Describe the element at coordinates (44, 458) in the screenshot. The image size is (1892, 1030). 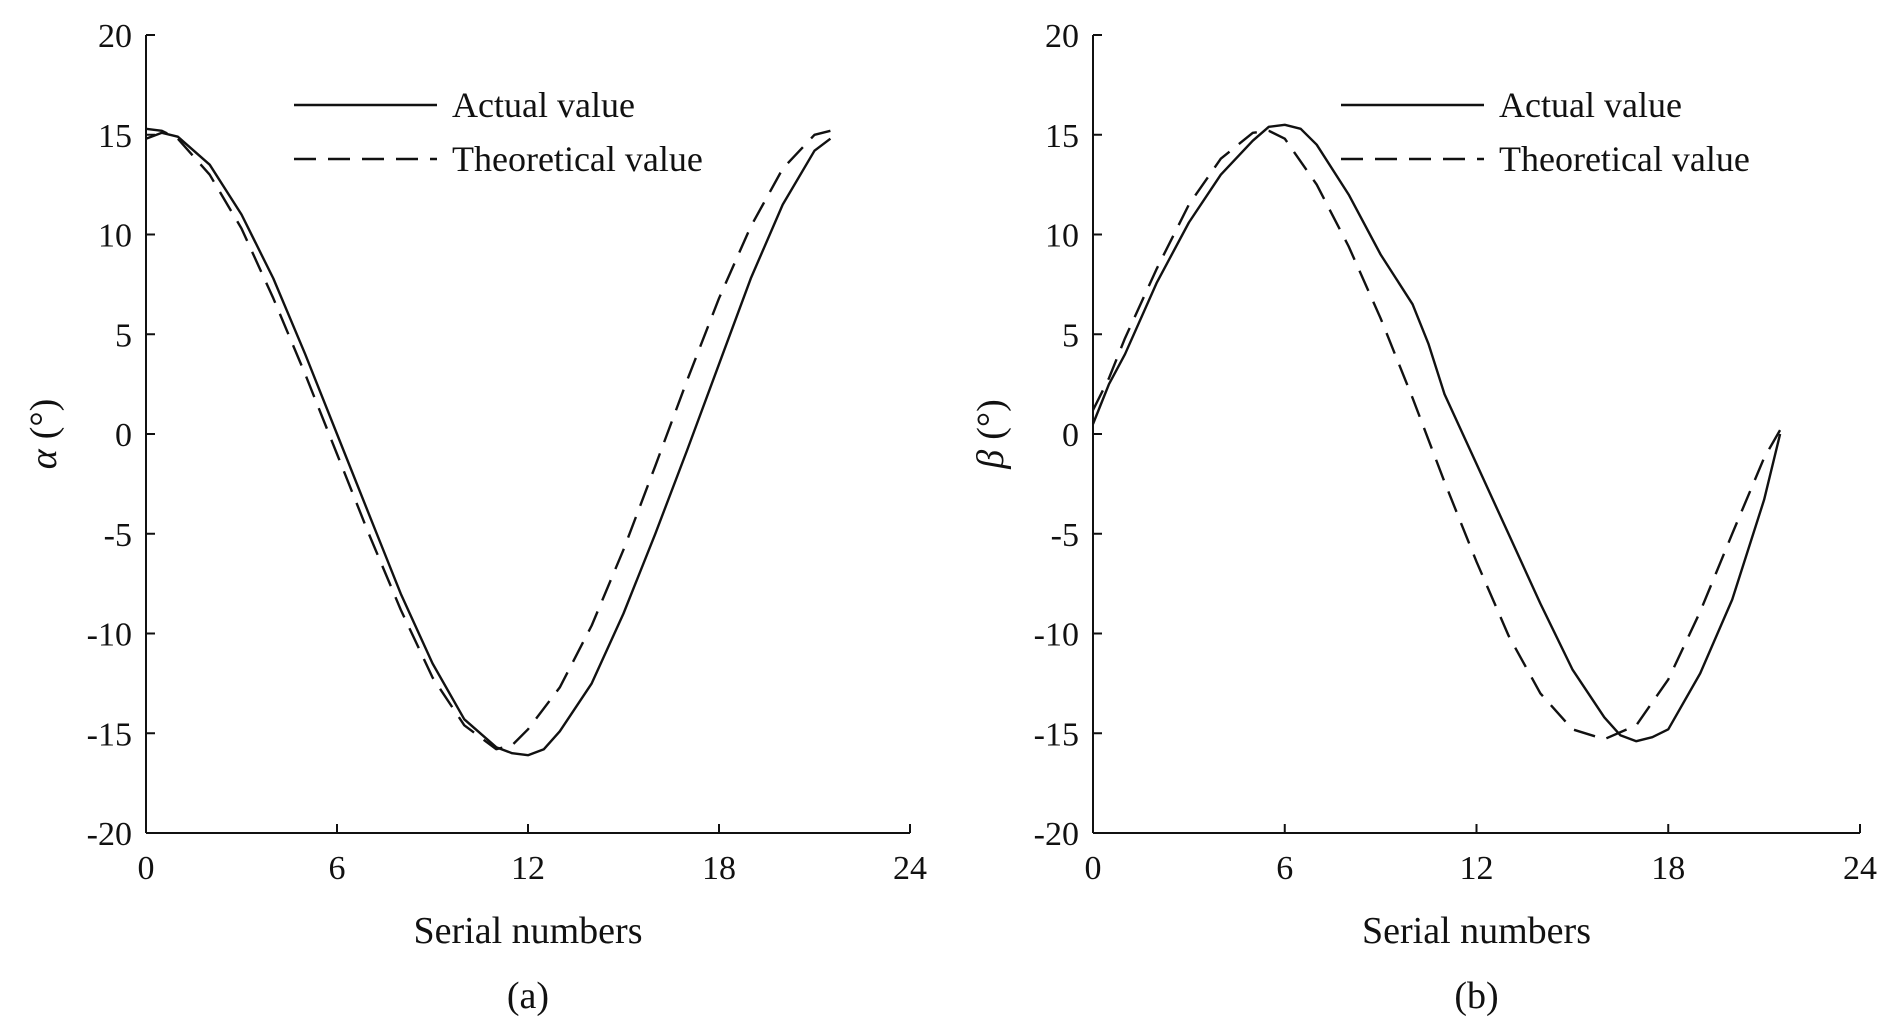
I see `y-axis-symbol: α` at that location.